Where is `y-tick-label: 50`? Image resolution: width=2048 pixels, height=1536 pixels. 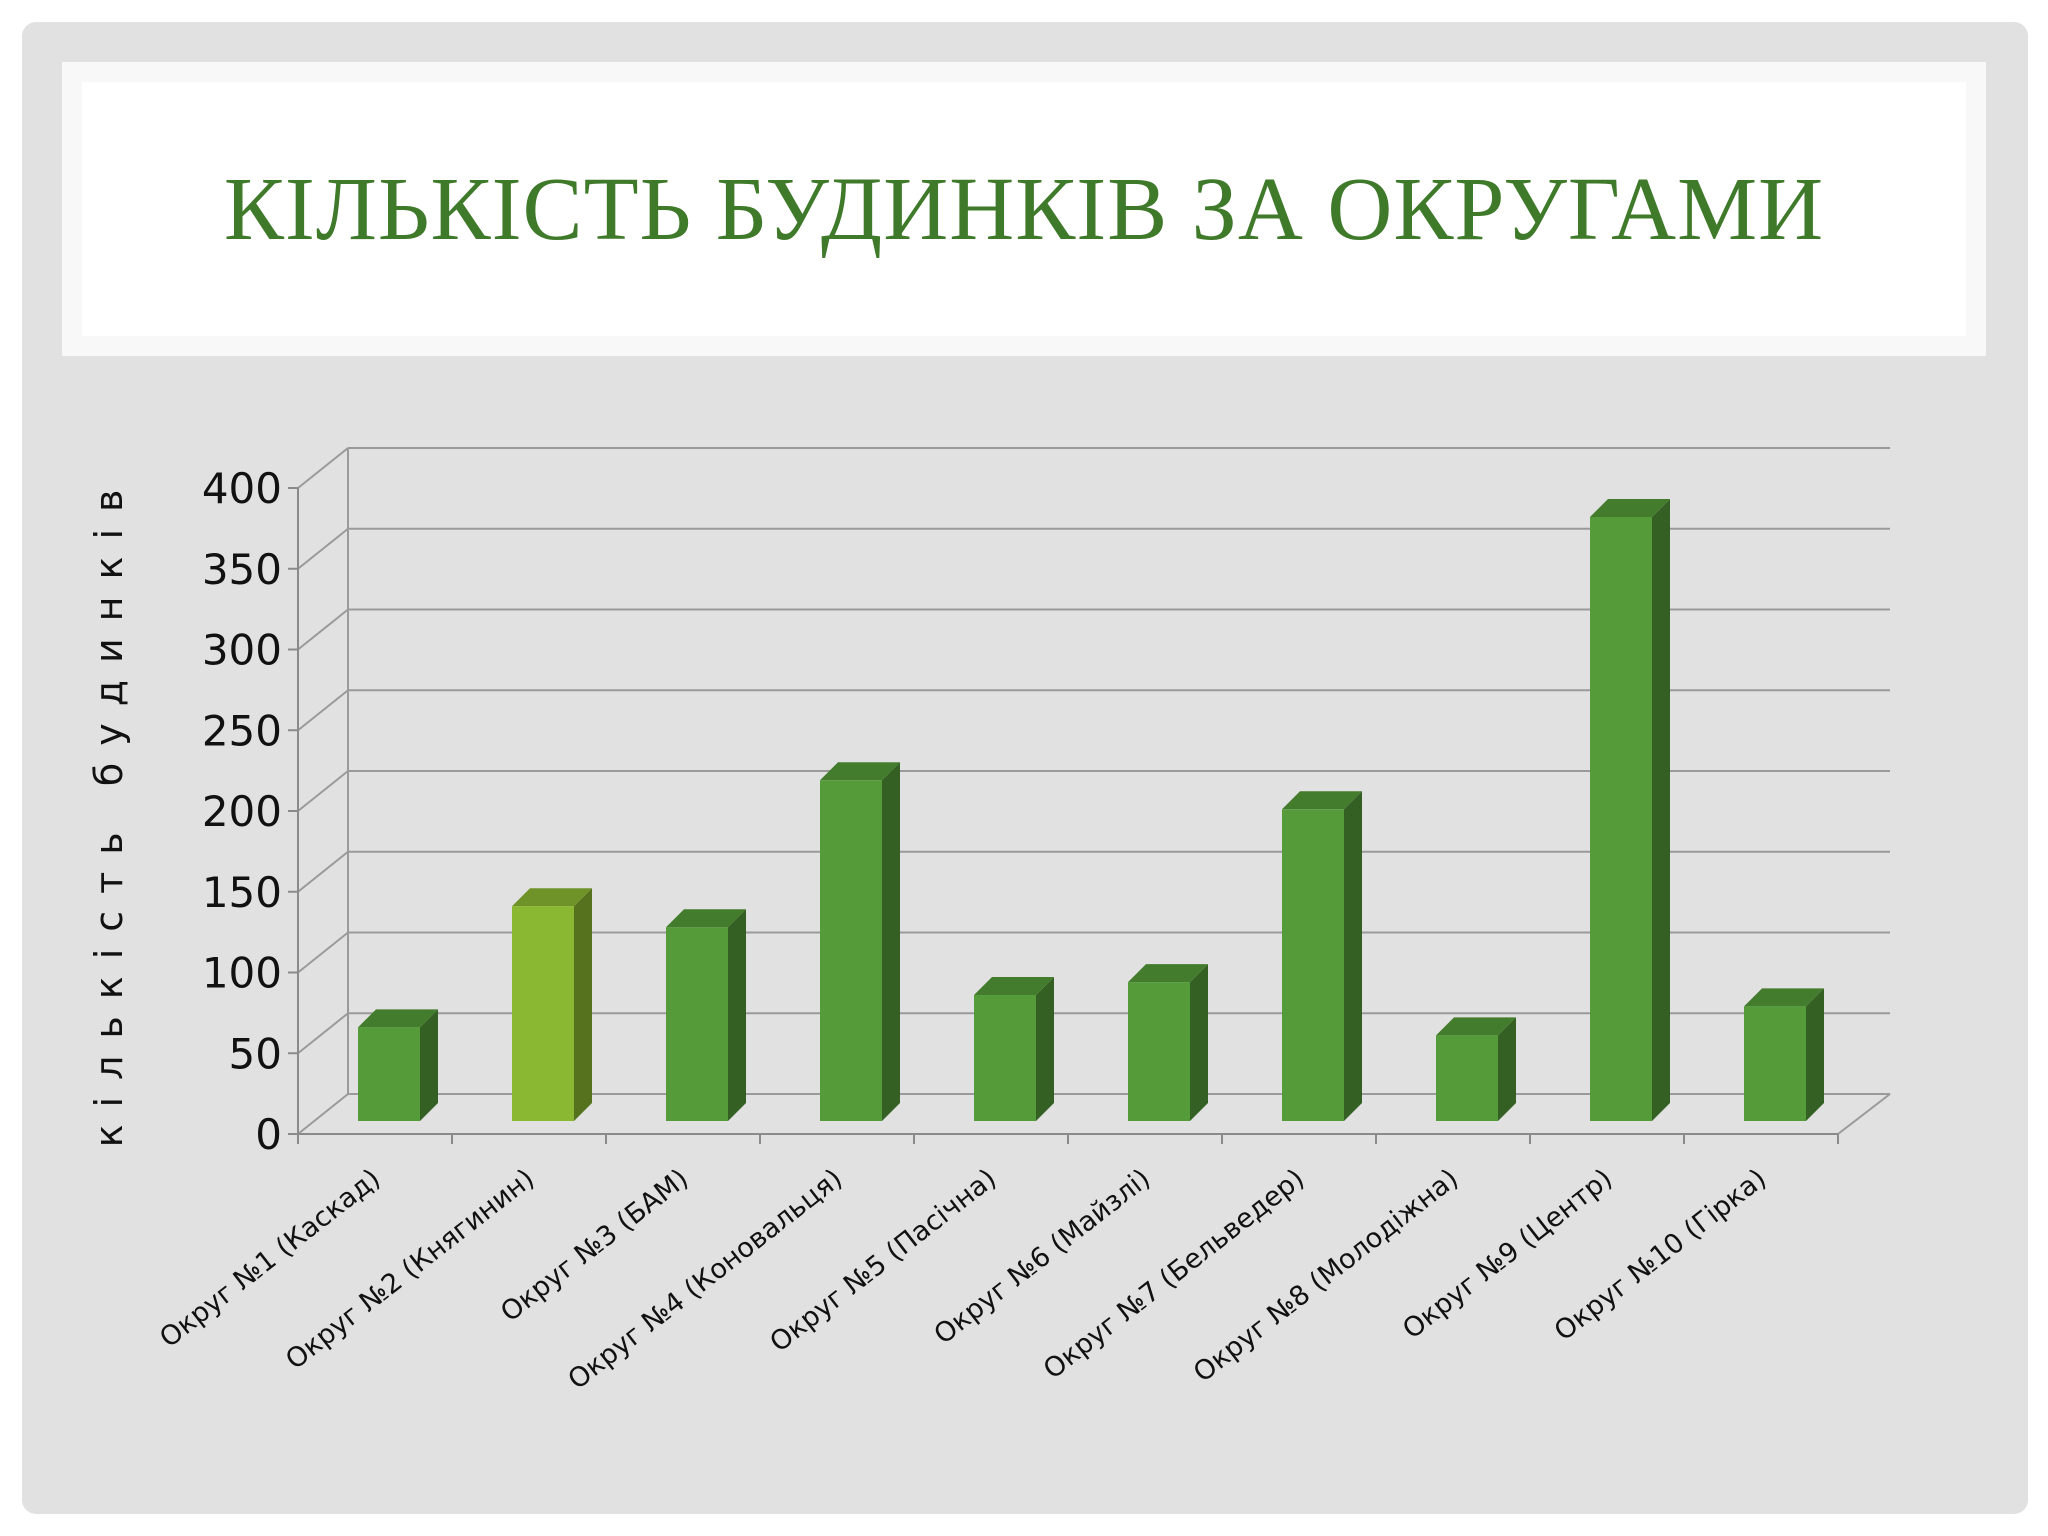 y-tick-label: 50 is located at coordinates (255, 1053).